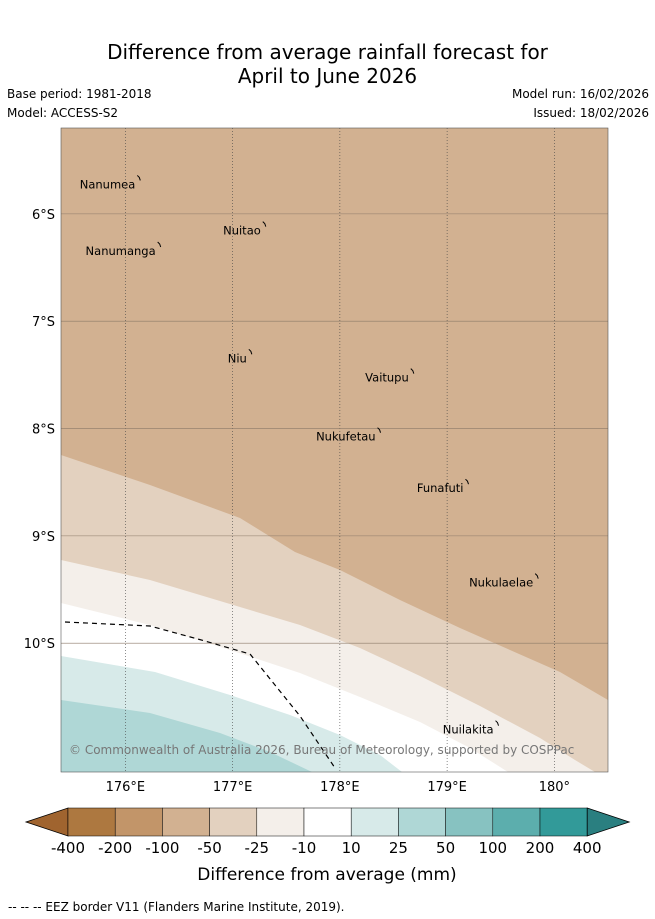 The width and height of the screenshot is (655, 919). Describe the element at coordinates (39, 644) in the screenshot. I see `lat-tick-label: 10°S` at that location.